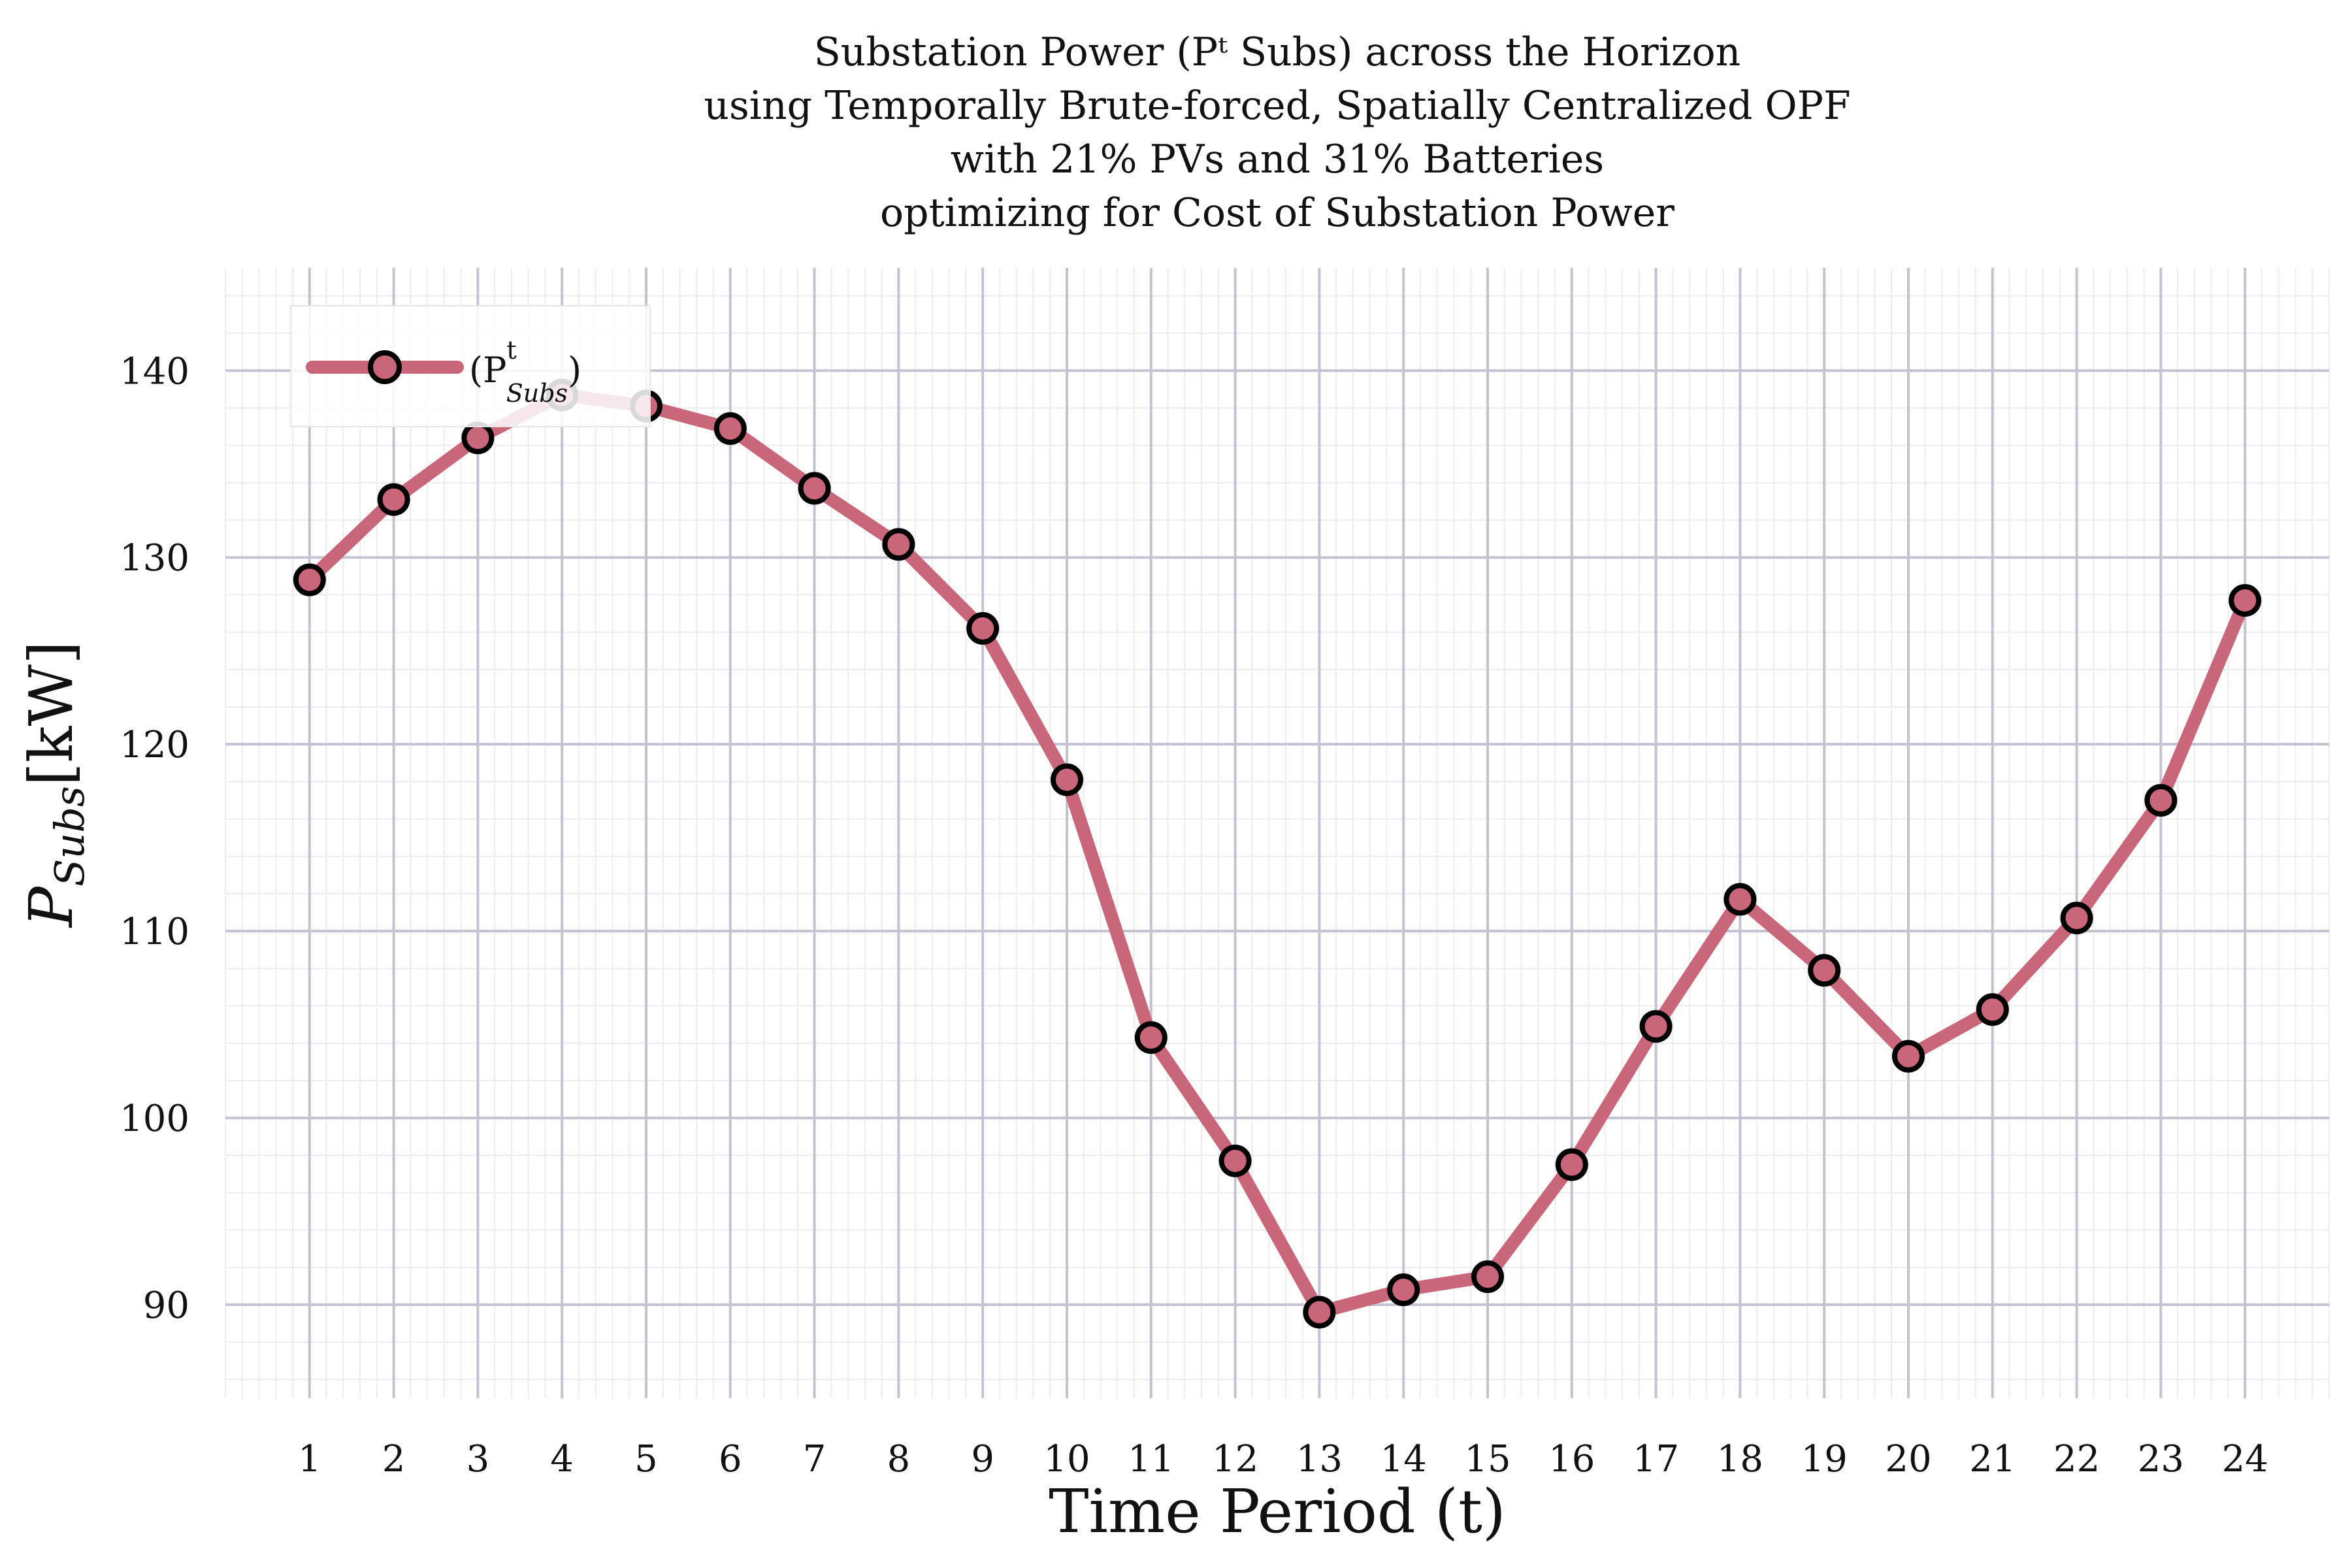 The width and height of the screenshot is (2352, 1568). What do you see at coordinates (1571, 1459) in the screenshot?
I see `x-tick-label: 16` at bounding box center [1571, 1459].